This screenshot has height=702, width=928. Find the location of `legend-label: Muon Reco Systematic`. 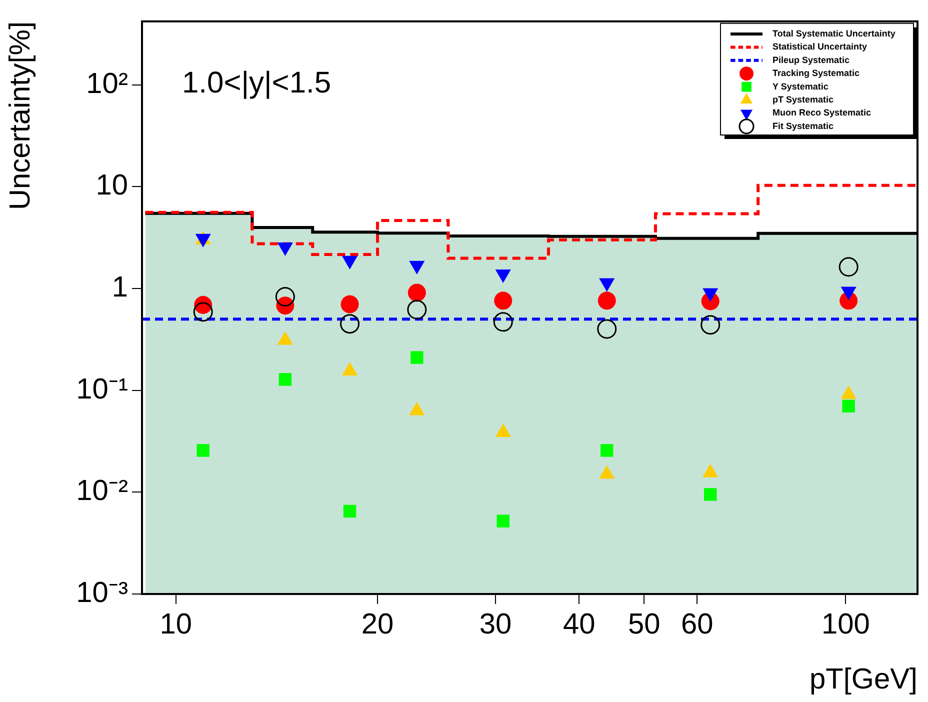

legend-label: Muon Reco Systematic is located at coordinates (822, 113).